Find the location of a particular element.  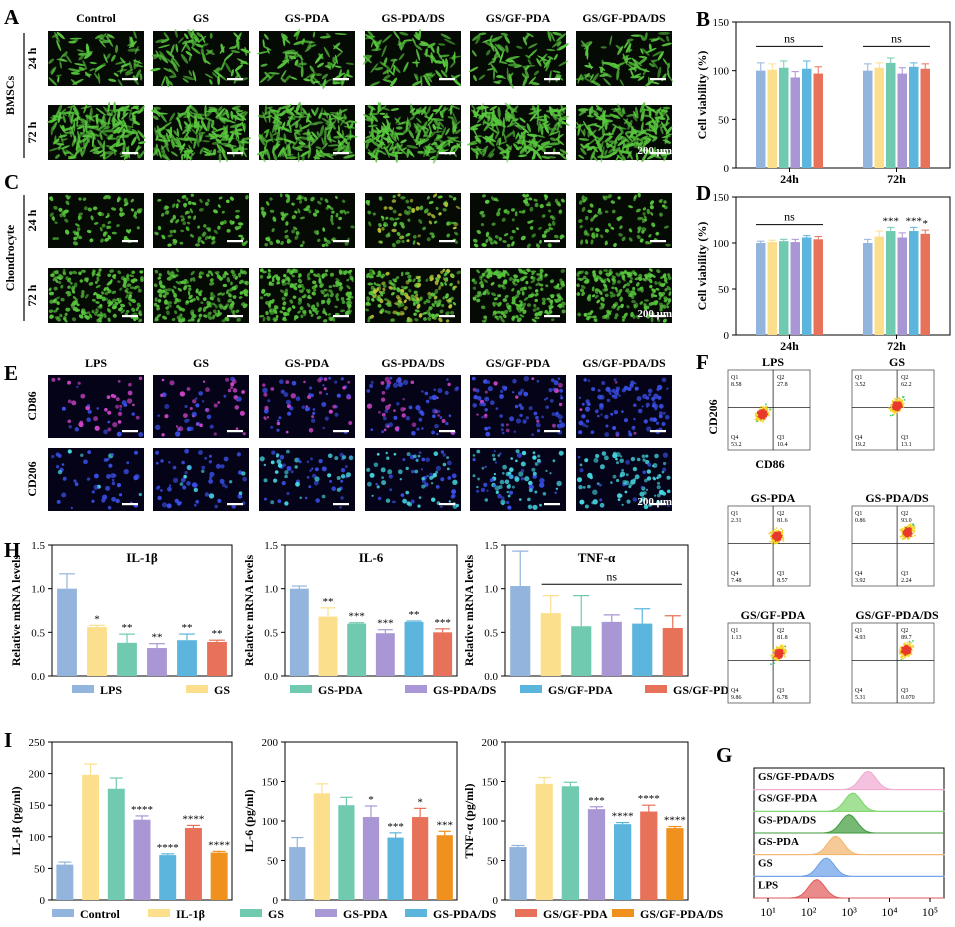

y-tick-label: 0.0 is located at coordinates (271, 677).